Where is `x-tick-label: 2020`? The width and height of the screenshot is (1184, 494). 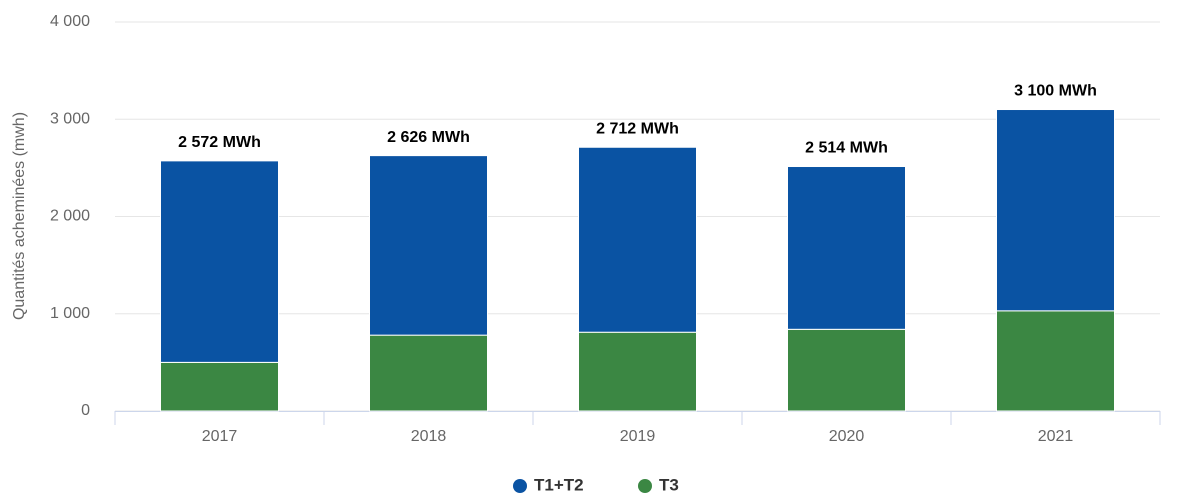 x-tick-label: 2020 is located at coordinates (847, 436).